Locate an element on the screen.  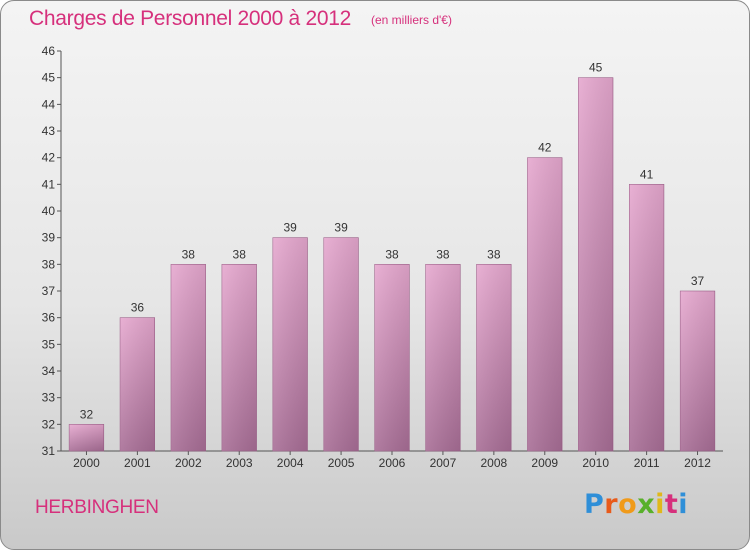
y-tick-label: 34 is located at coordinates (49, 371).